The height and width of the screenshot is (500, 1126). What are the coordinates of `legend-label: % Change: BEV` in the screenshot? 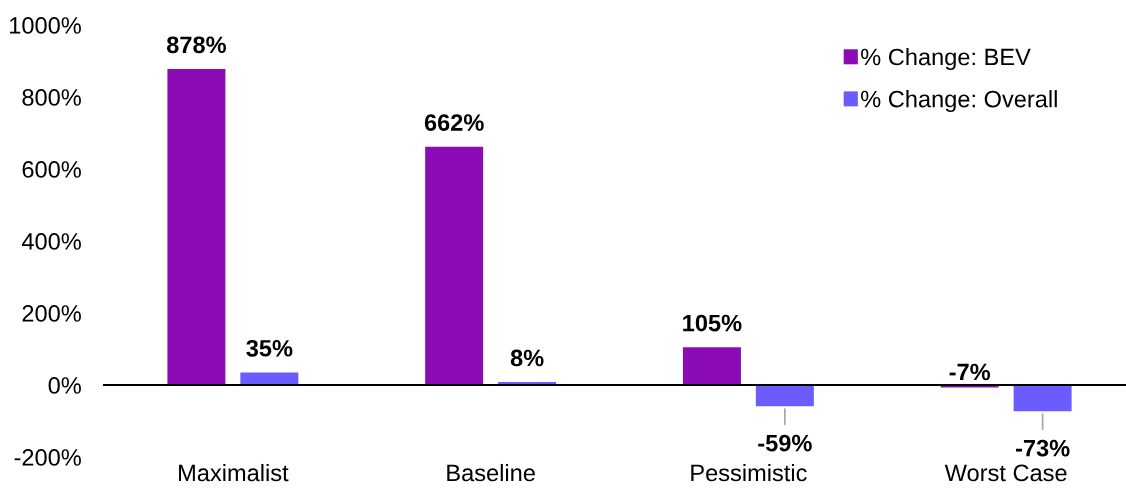 It's located at (946, 59).